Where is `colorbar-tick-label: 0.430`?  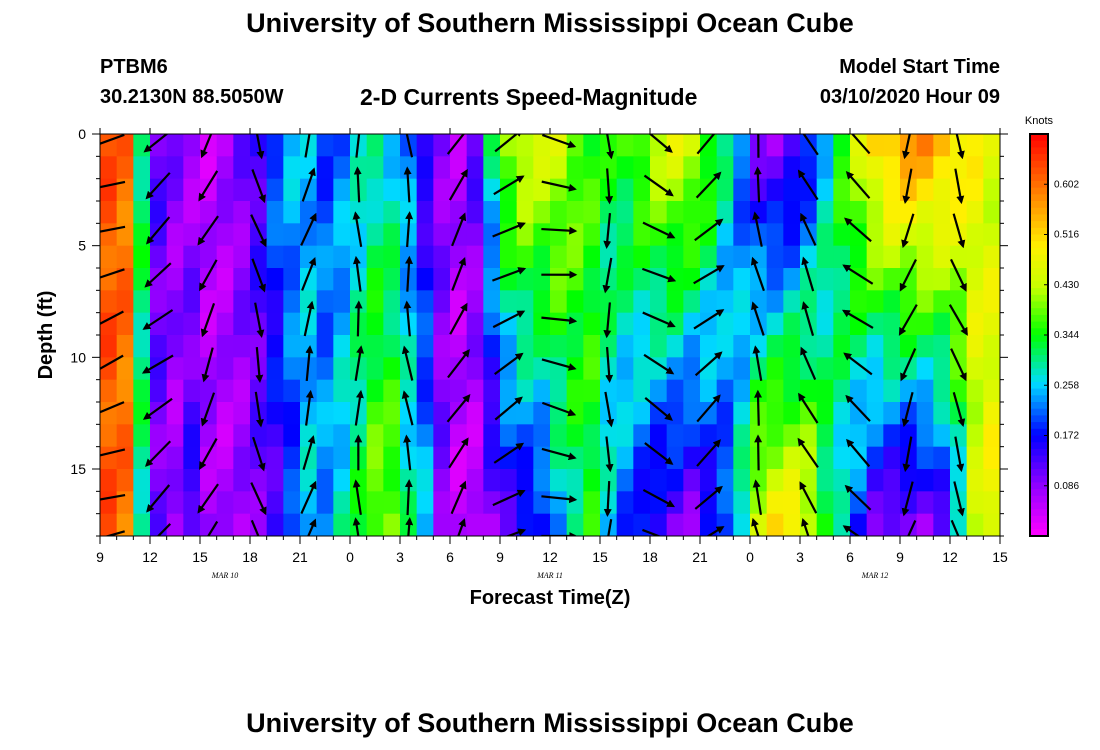
colorbar-tick-label: 0.430 is located at coordinates (1066, 285).